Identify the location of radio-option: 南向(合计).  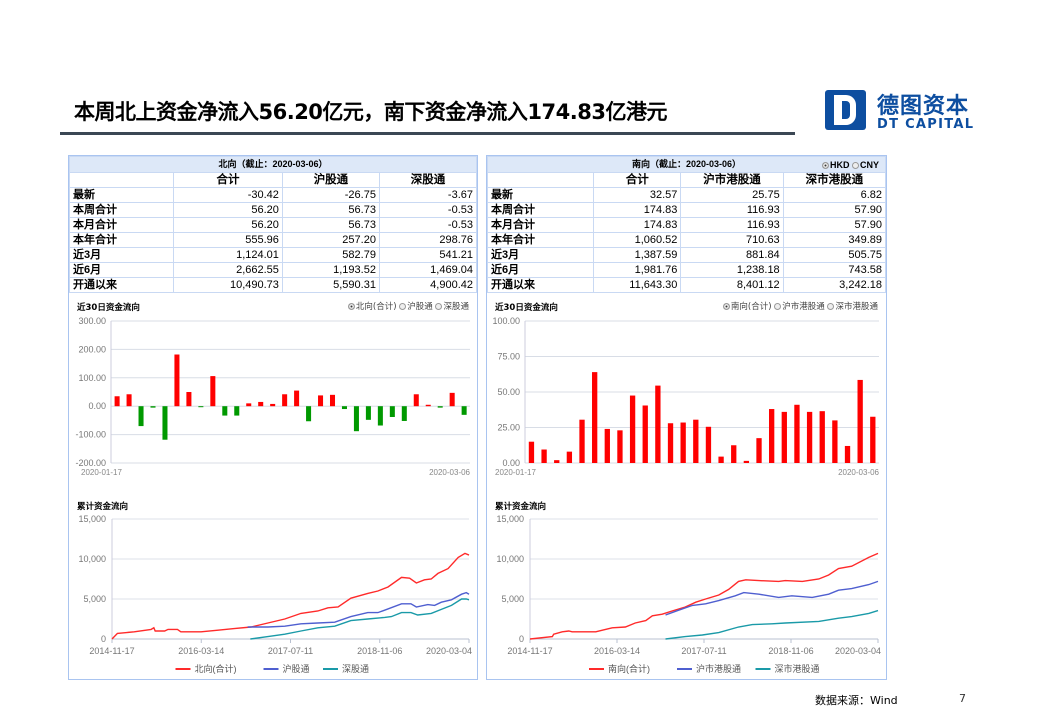
(747, 307).